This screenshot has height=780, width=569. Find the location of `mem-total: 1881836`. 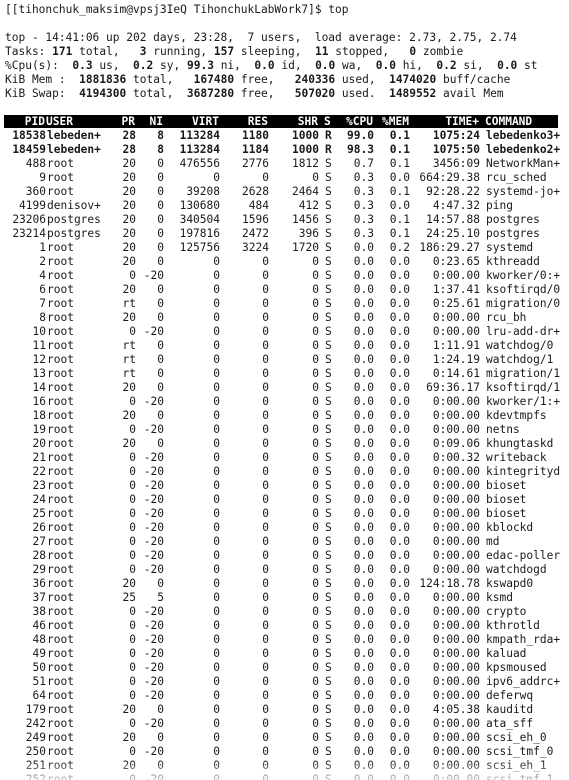

mem-total: 1881836 is located at coordinates (103, 79).